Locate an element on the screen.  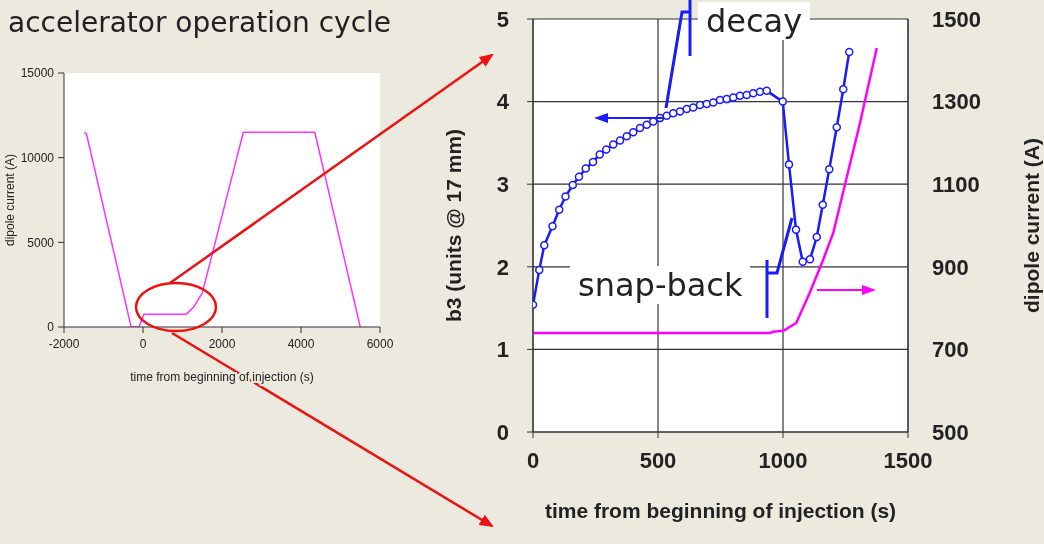
y2-tick-label: 1100 is located at coordinates (956, 185).